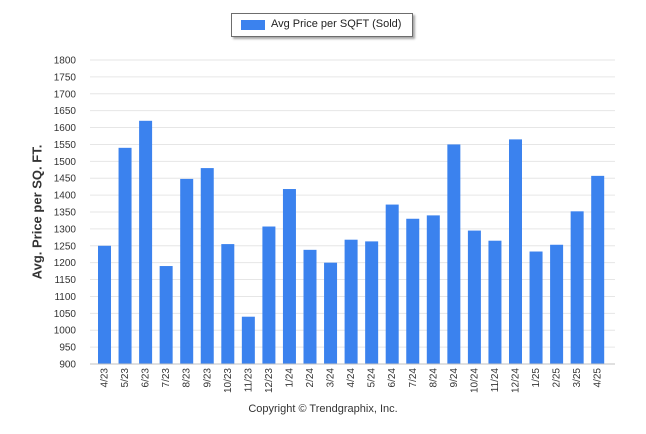 This screenshot has width=646, height=434. What do you see at coordinates (65, 145) in the screenshot?
I see `y-tick-label: 1550` at bounding box center [65, 145].